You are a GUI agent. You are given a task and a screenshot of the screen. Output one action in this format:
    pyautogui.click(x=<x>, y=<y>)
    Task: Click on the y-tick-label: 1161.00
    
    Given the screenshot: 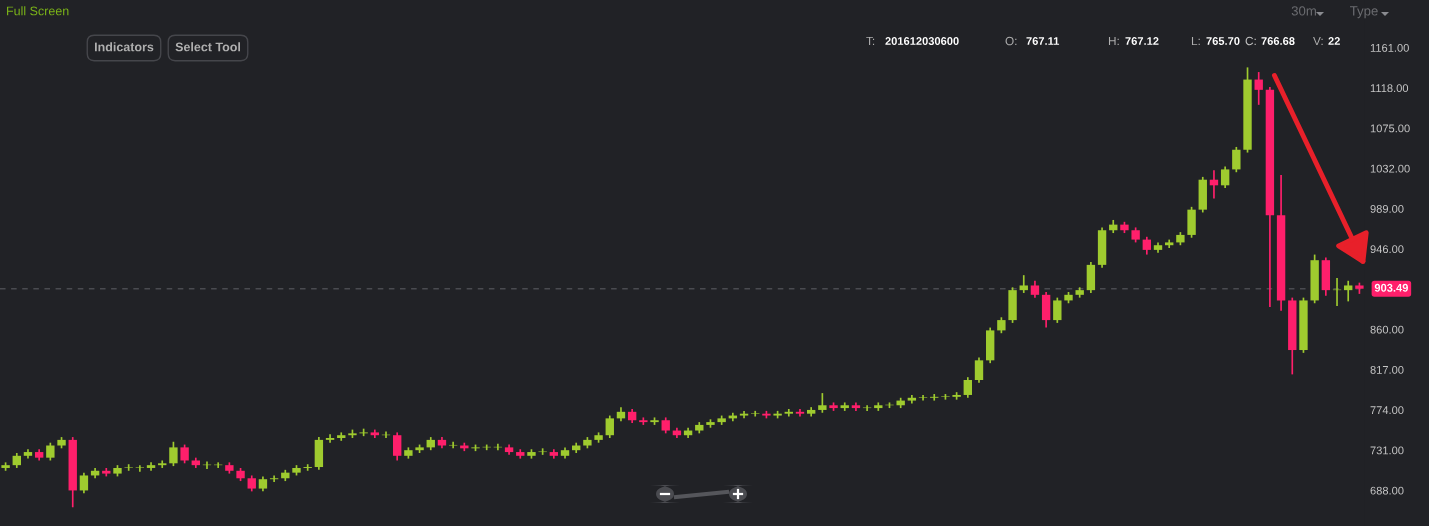 What is the action you would take?
    pyautogui.click(x=1389, y=48)
    